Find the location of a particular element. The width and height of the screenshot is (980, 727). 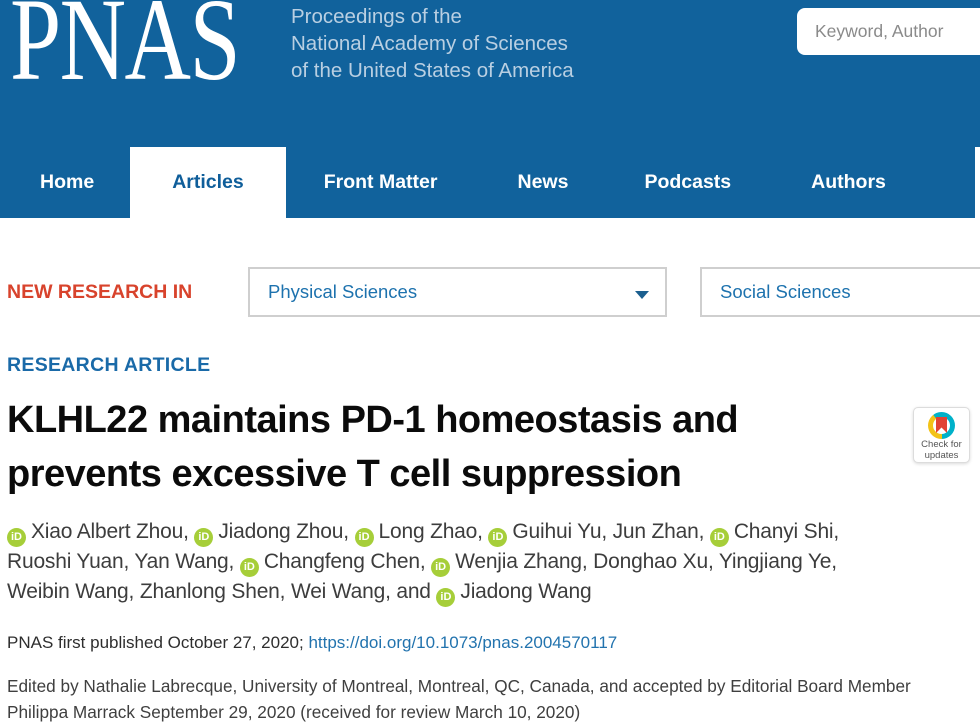

subtitle-line: National Academy of Sciences is located at coordinates (429, 43).